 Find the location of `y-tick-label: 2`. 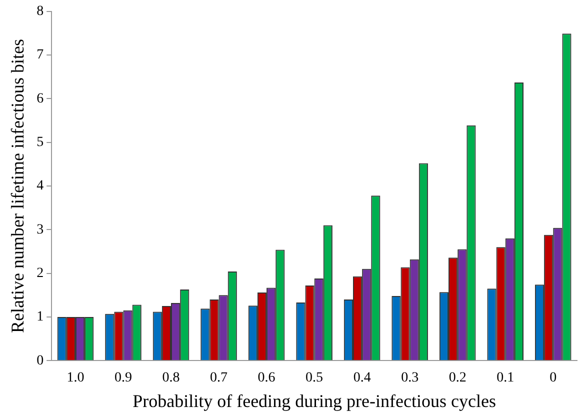

y-tick-label: 2 is located at coordinates (40, 273).